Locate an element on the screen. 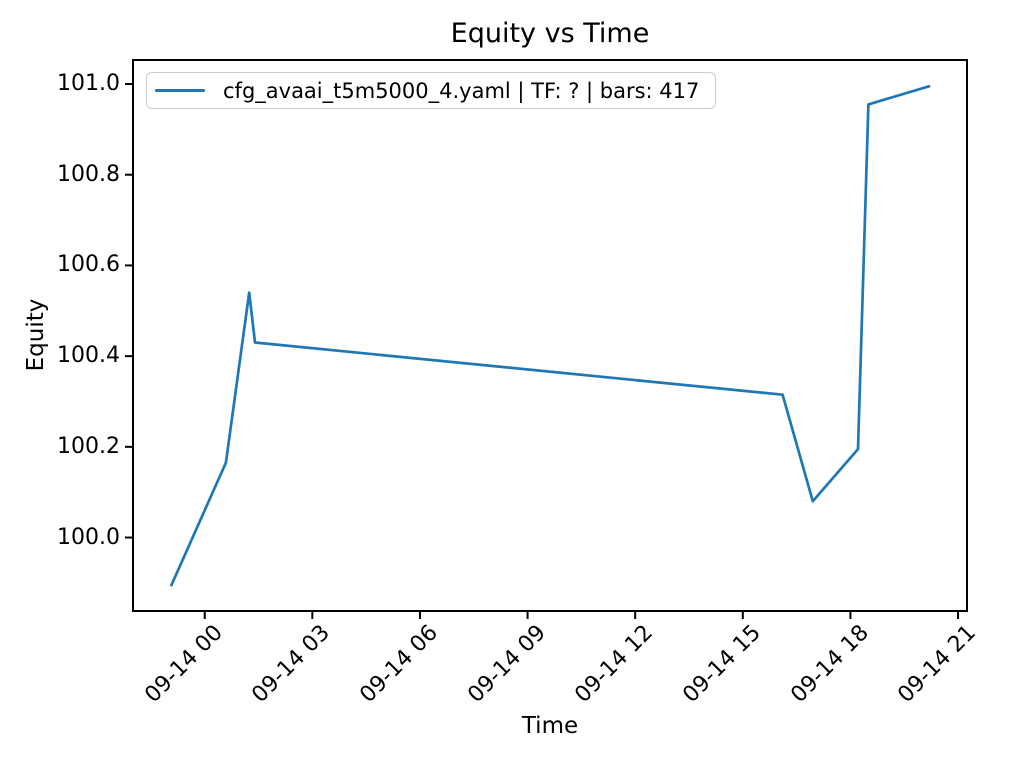 Image resolution: width=1024 pixels, height=768 pixels. y-axis-label: Equity is located at coordinates (36, 335).